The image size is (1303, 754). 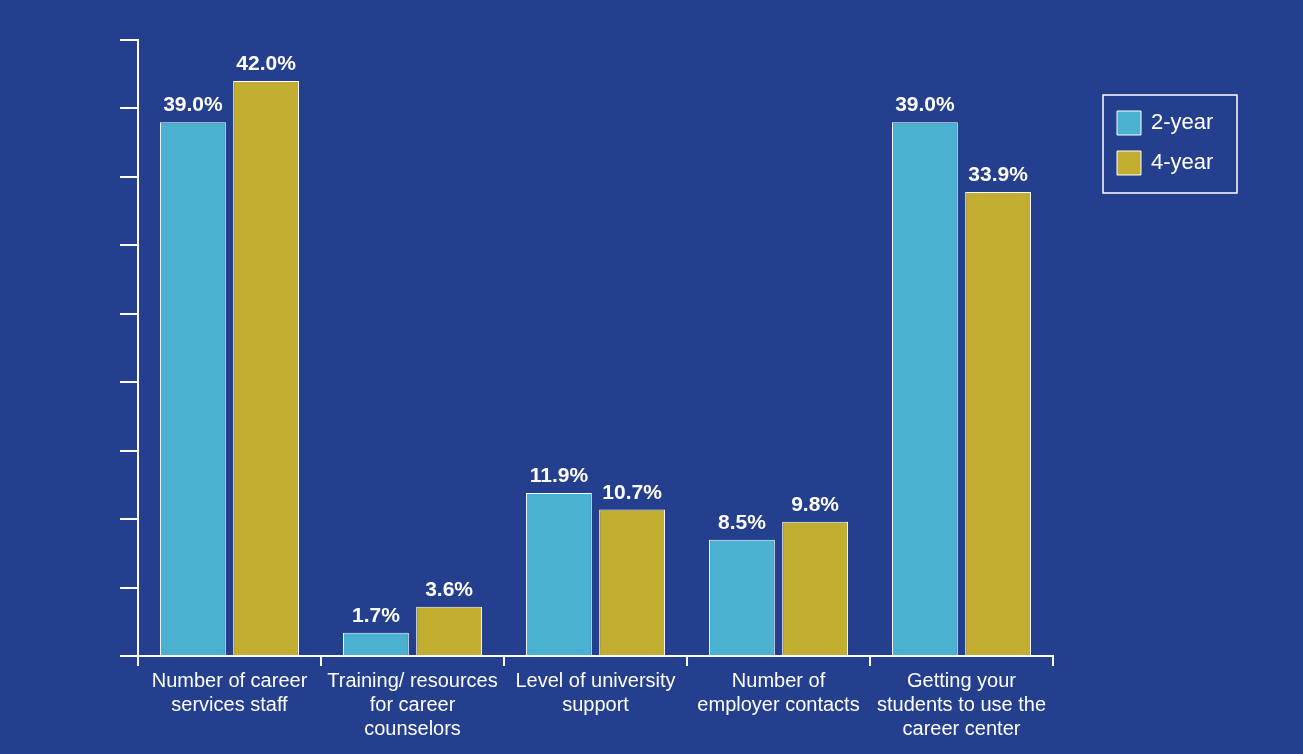 What do you see at coordinates (266, 63) in the screenshot?
I see `data-label: 42.0%` at bounding box center [266, 63].